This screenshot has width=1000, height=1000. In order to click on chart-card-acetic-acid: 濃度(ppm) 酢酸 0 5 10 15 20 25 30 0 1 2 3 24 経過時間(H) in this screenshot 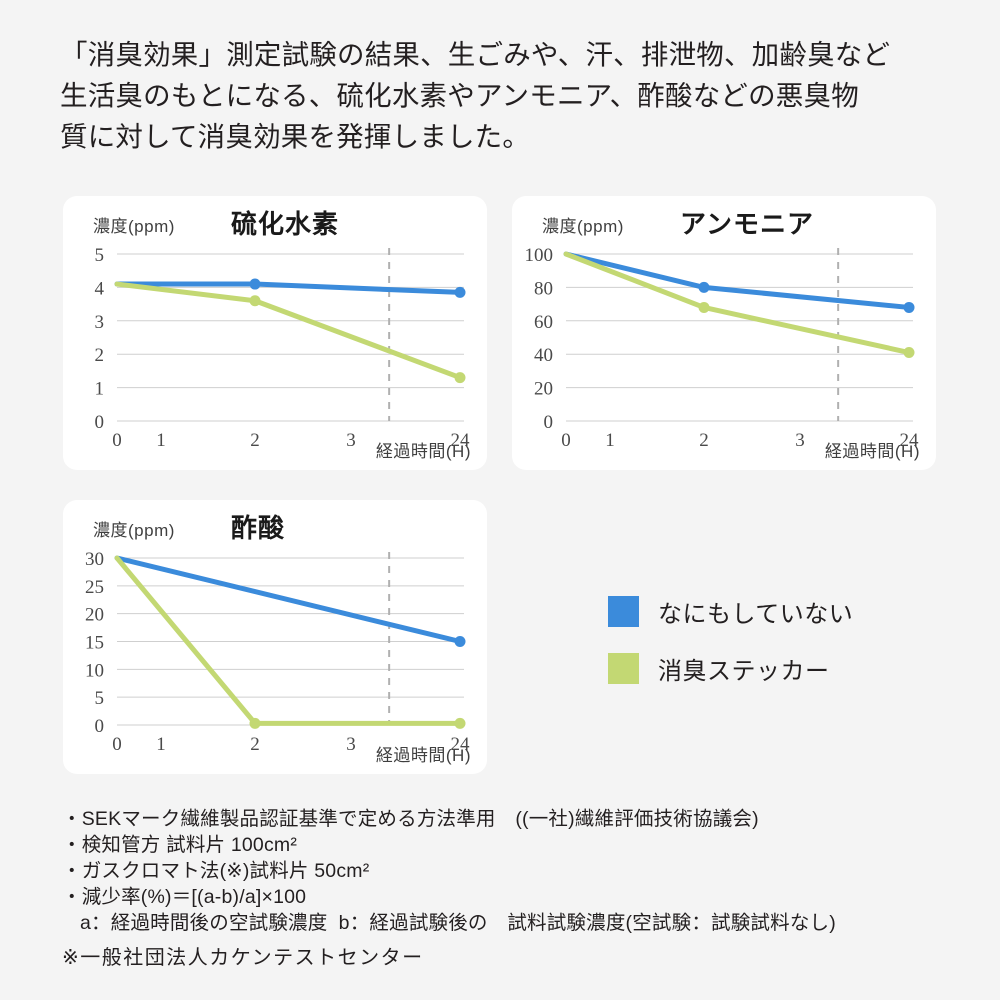, I will do `click(275, 637)`.